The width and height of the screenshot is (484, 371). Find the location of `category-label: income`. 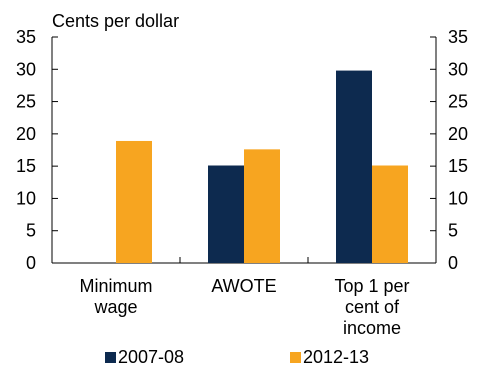

category-label: income is located at coordinates (372, 328).